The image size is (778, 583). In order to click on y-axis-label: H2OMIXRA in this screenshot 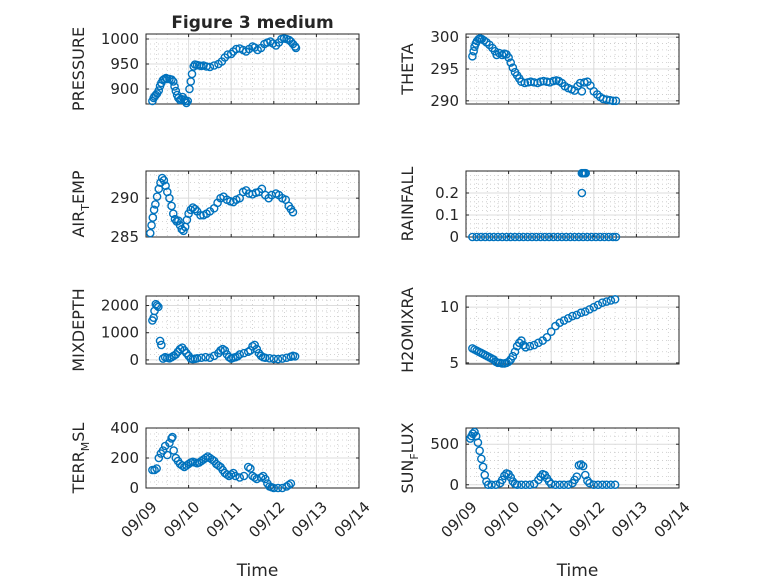, I will do `click(407, 330)`.